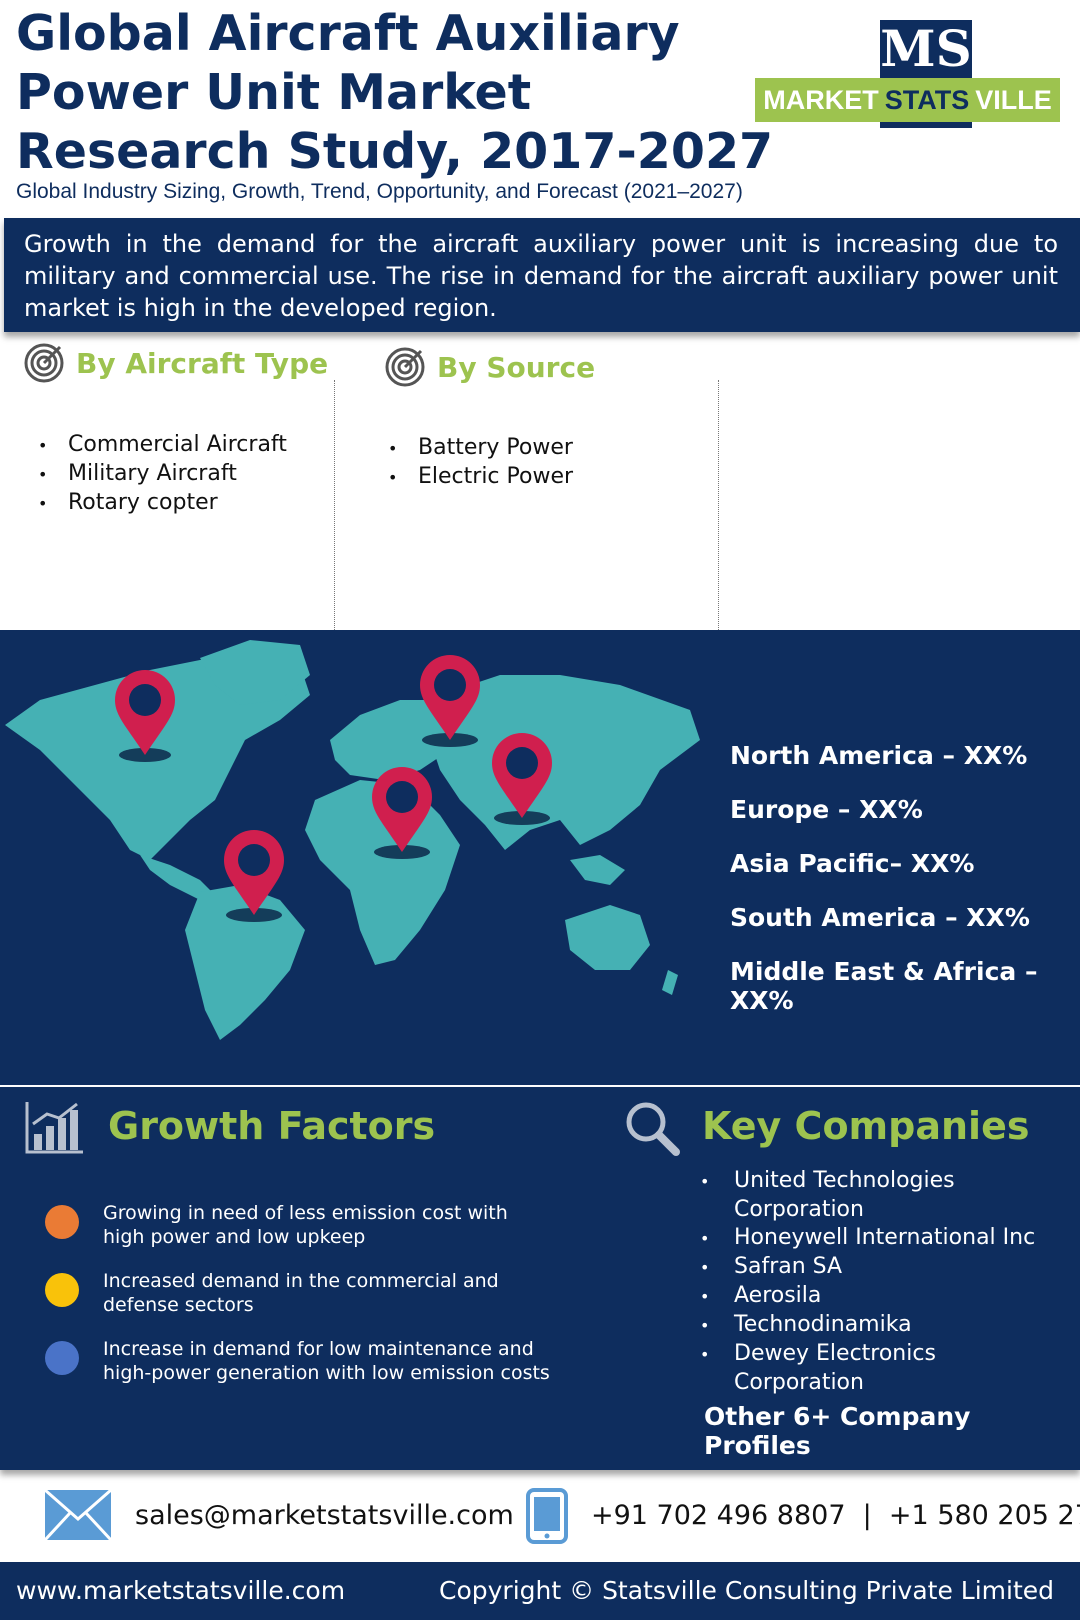  I want to click on list-item: Aerosila, so click(885, 1296).